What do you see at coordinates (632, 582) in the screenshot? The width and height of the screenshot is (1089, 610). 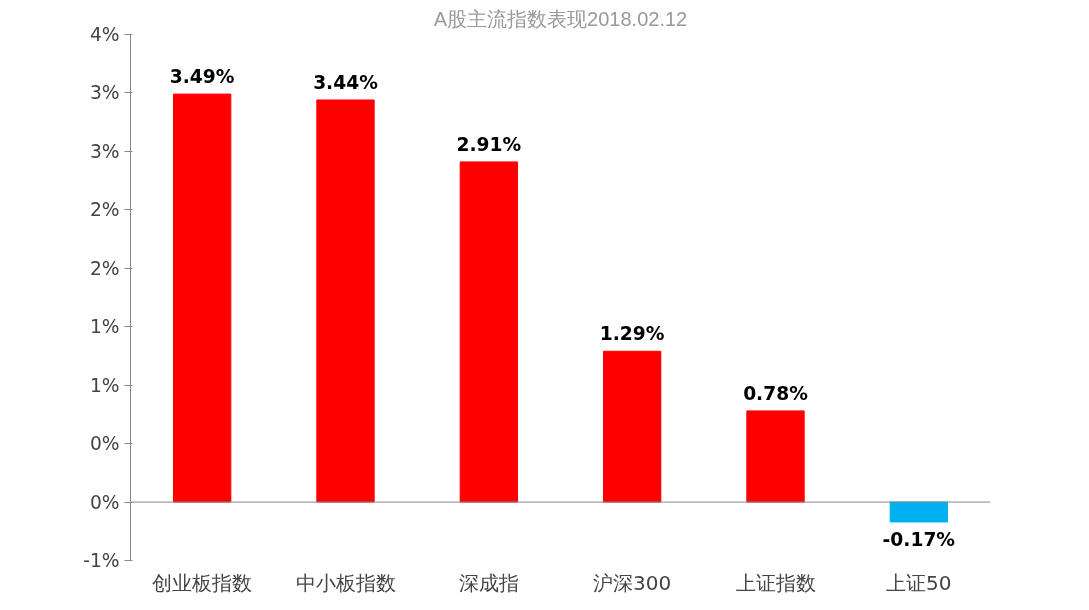 I see `x-tick-label: 沪深300` at bounding box center [632, 582].